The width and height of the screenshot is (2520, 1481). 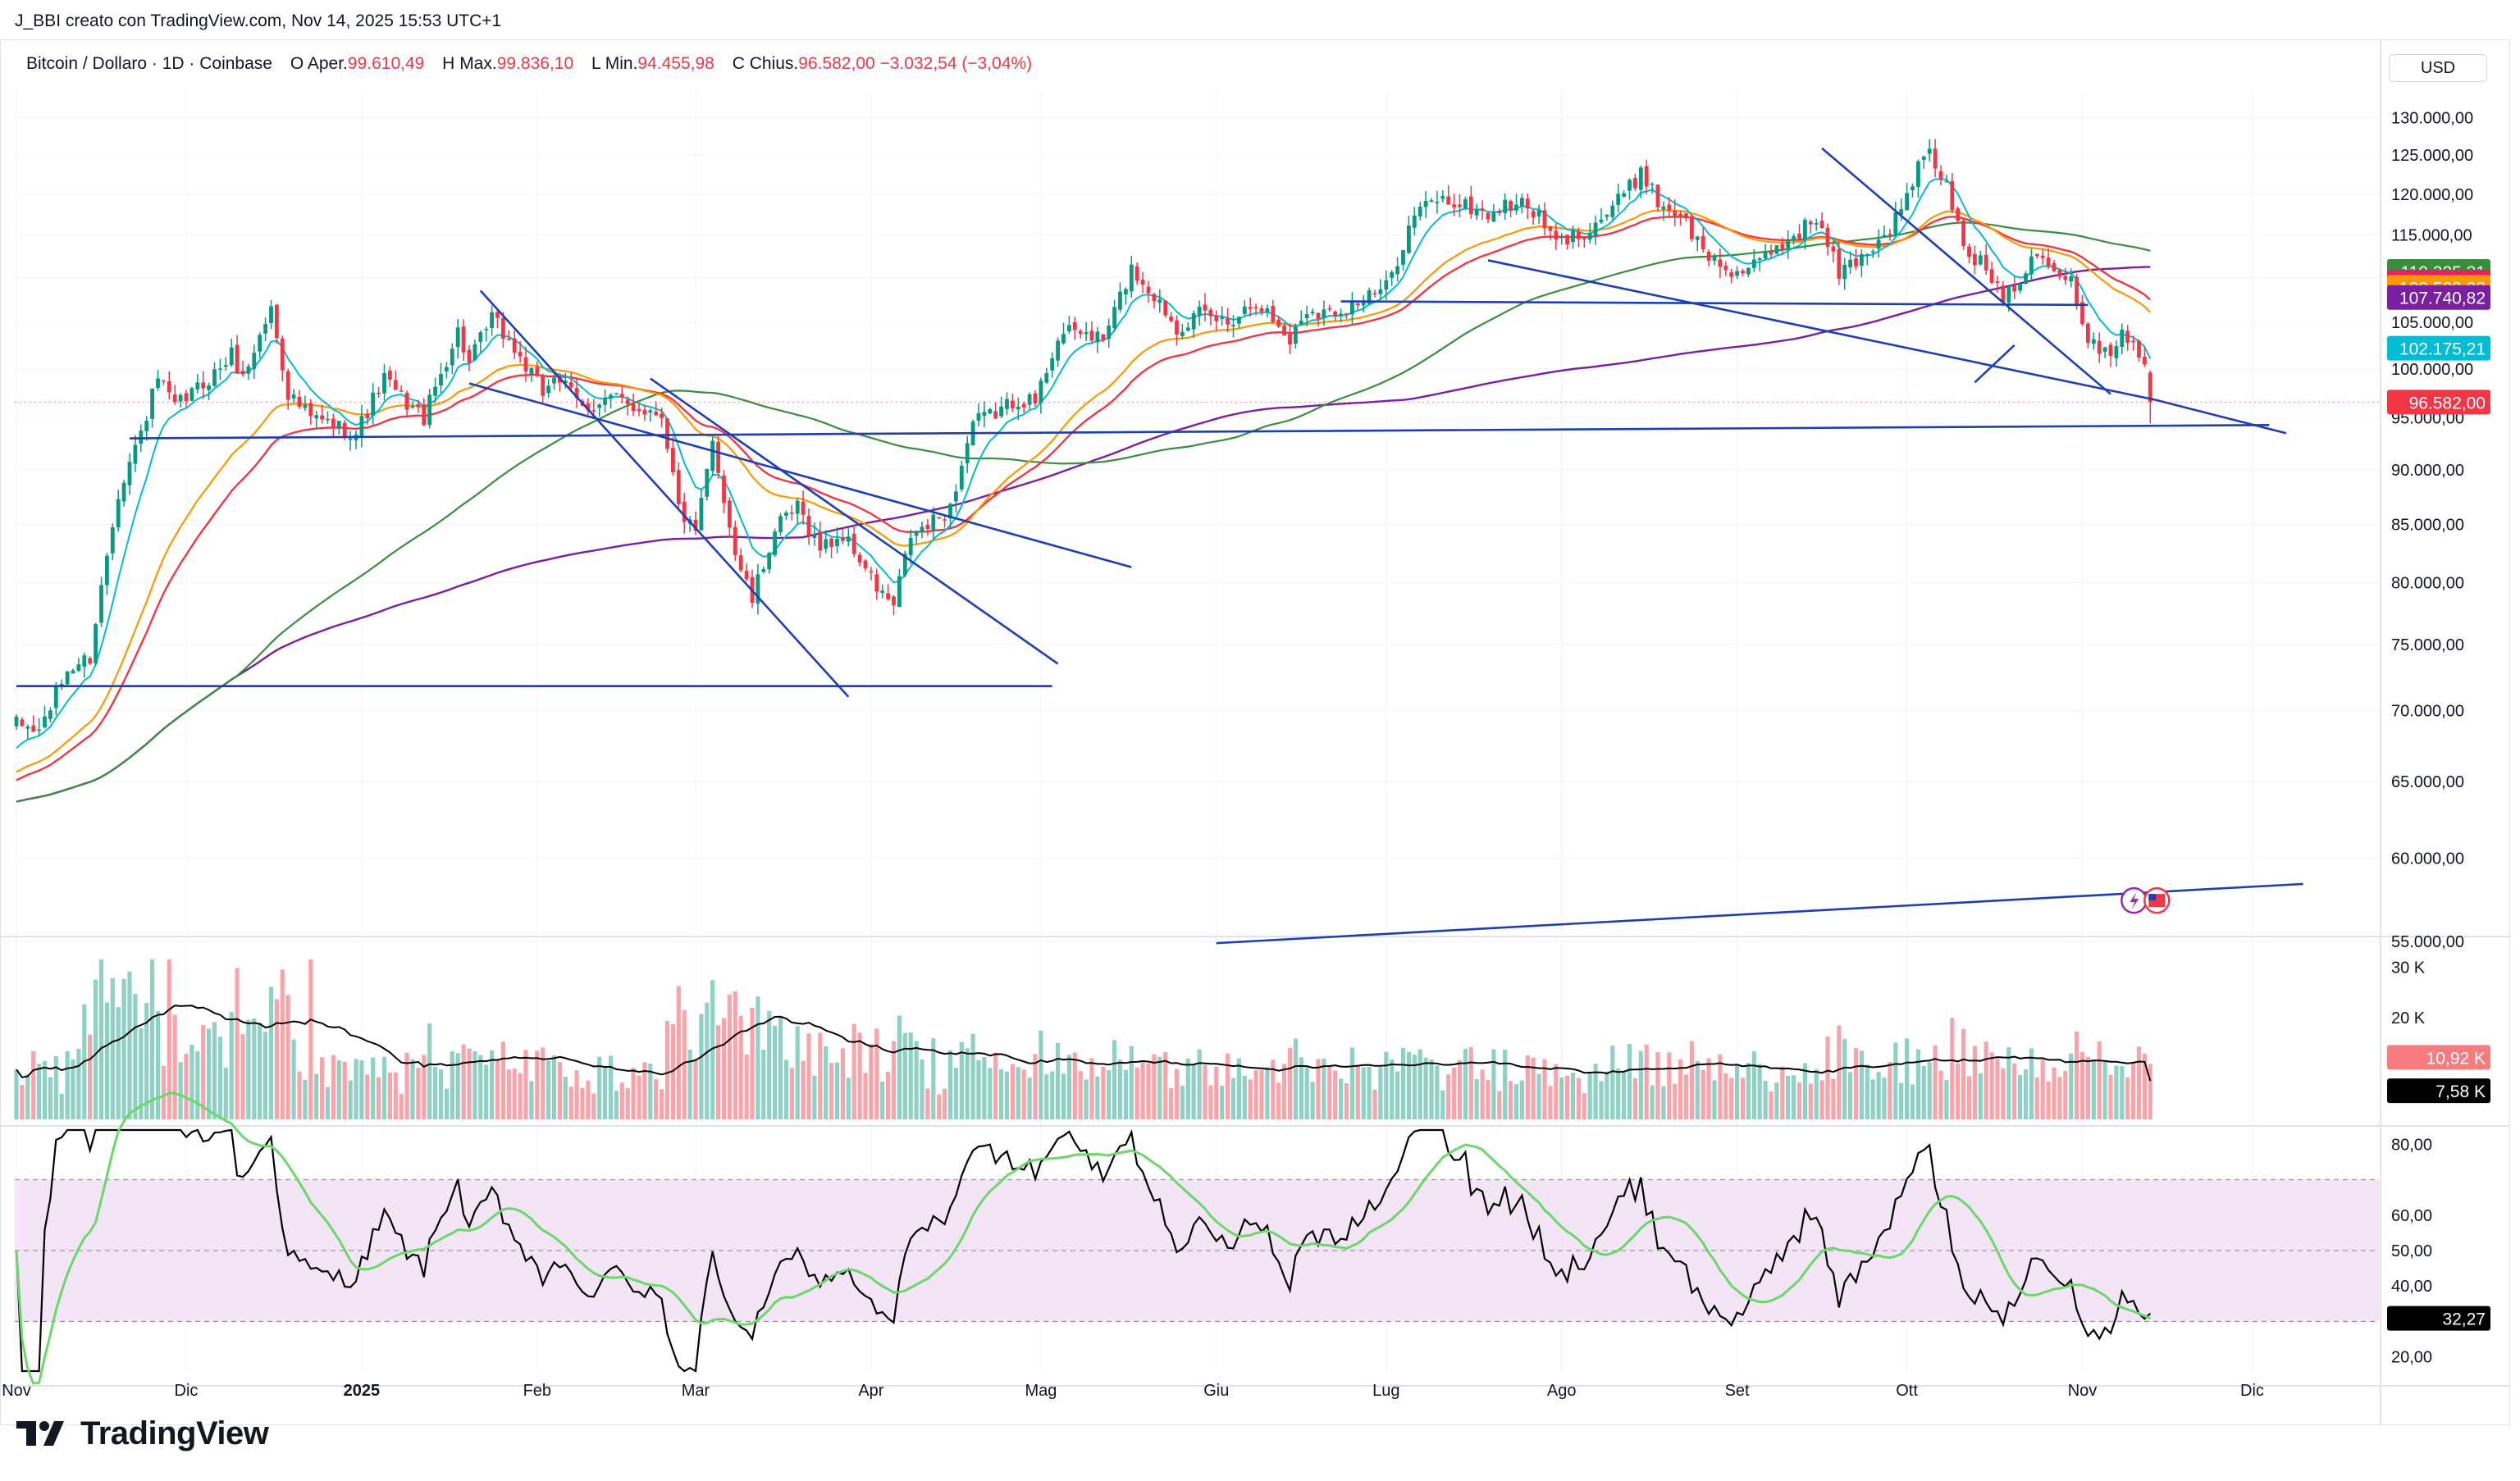 What do you see at coordinates (2146, 900) in the screenshot?
I see `event-icons` at bounding box center [2146, 900].